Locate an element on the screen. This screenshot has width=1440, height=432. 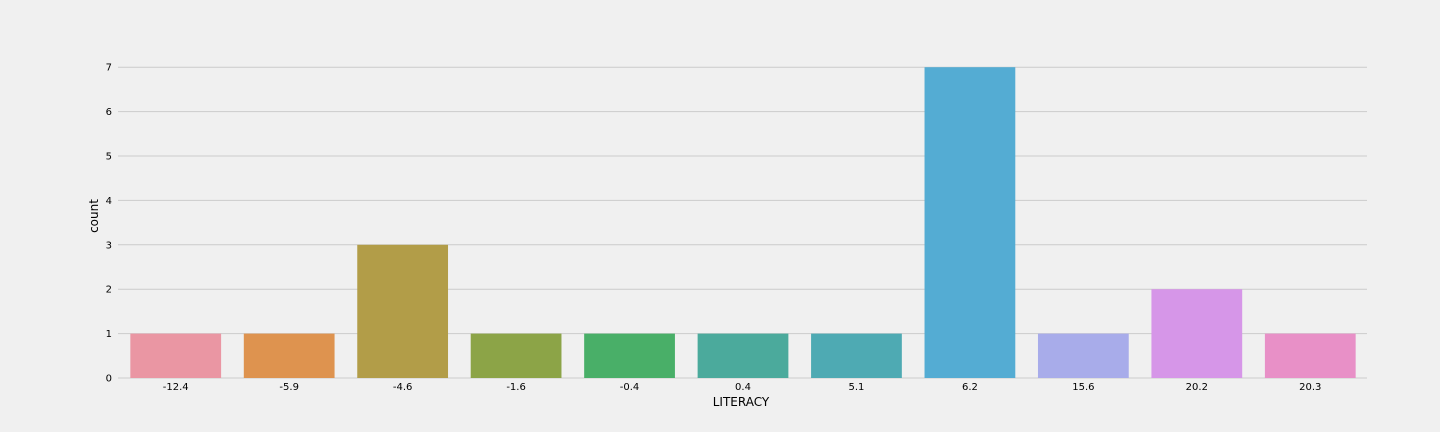
bar-0.4 is located at coordinates (743, 355).